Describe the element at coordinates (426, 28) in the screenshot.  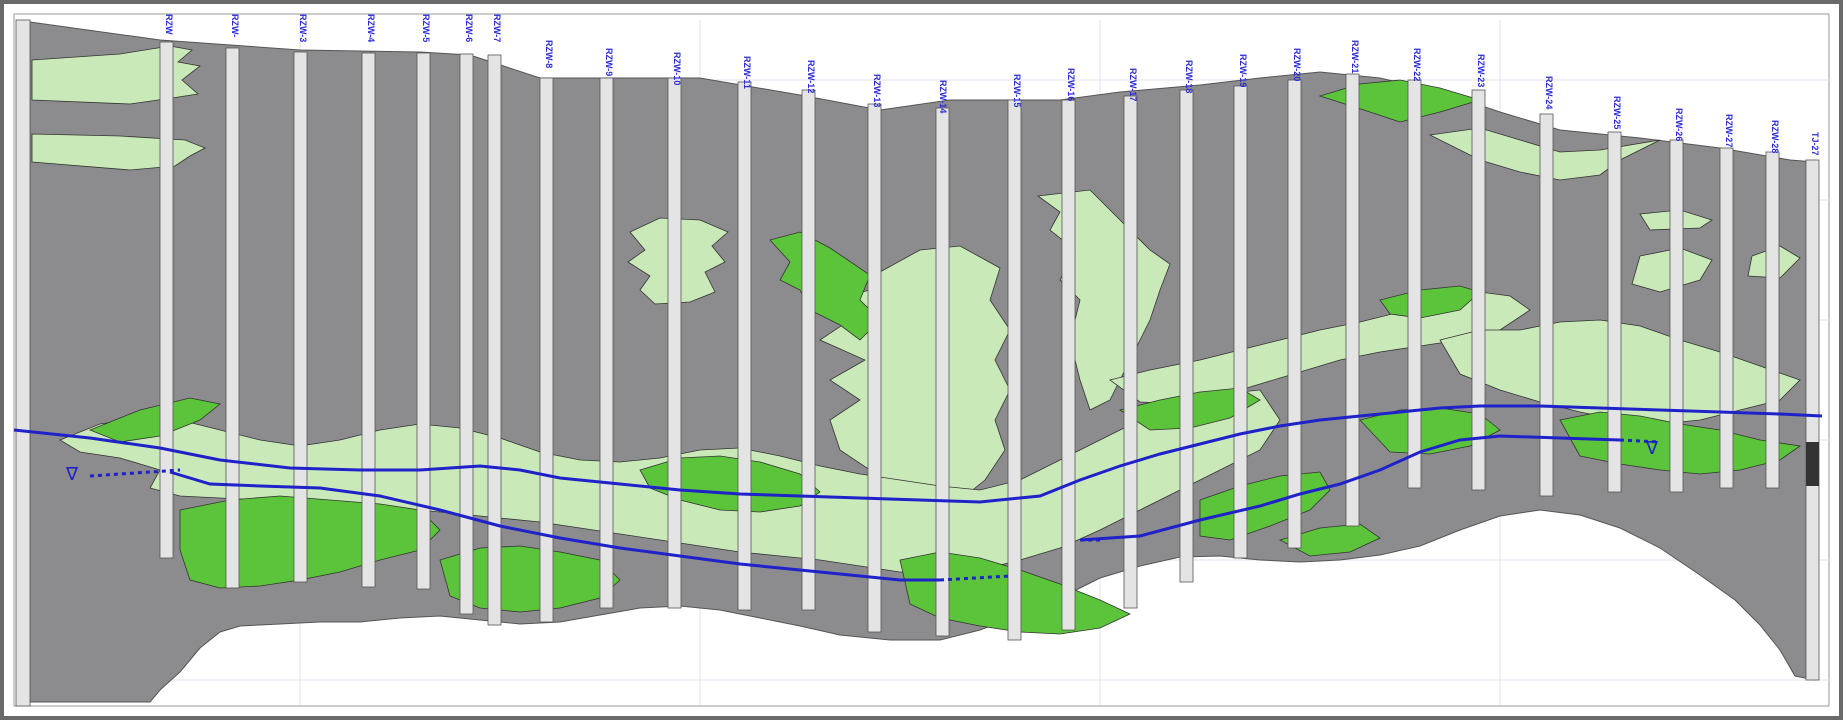
I see `borehole-label: RZW-5` at that location.